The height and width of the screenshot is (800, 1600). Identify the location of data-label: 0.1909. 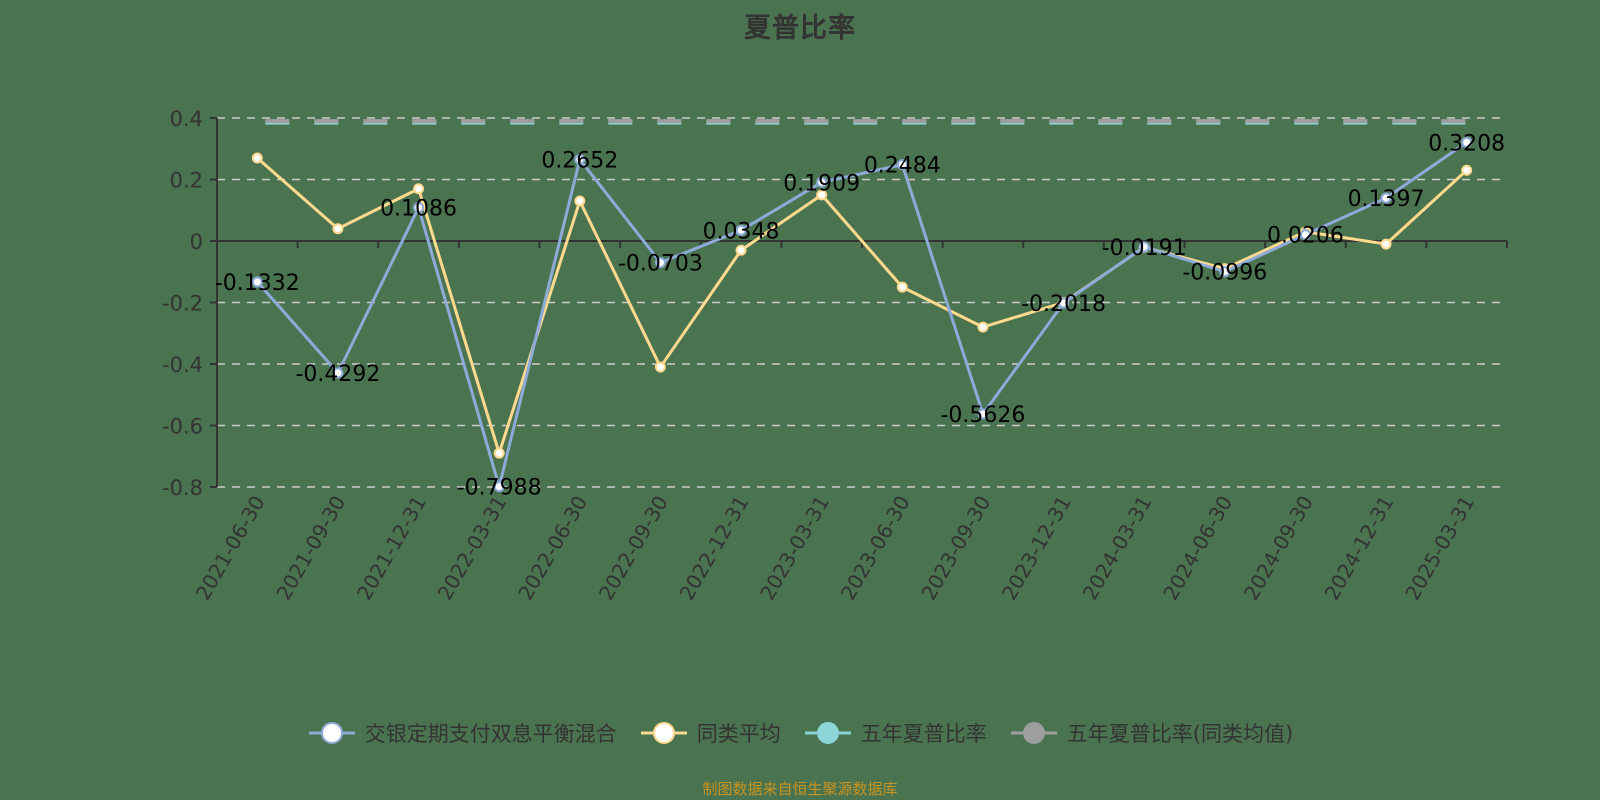
(821, 183).